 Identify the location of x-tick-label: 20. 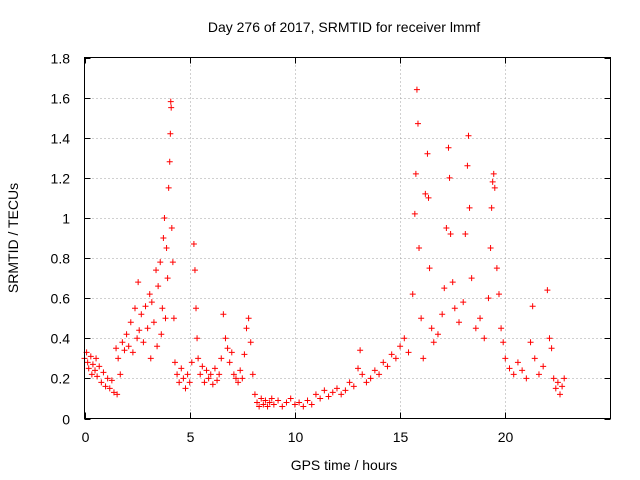
(506, 437).